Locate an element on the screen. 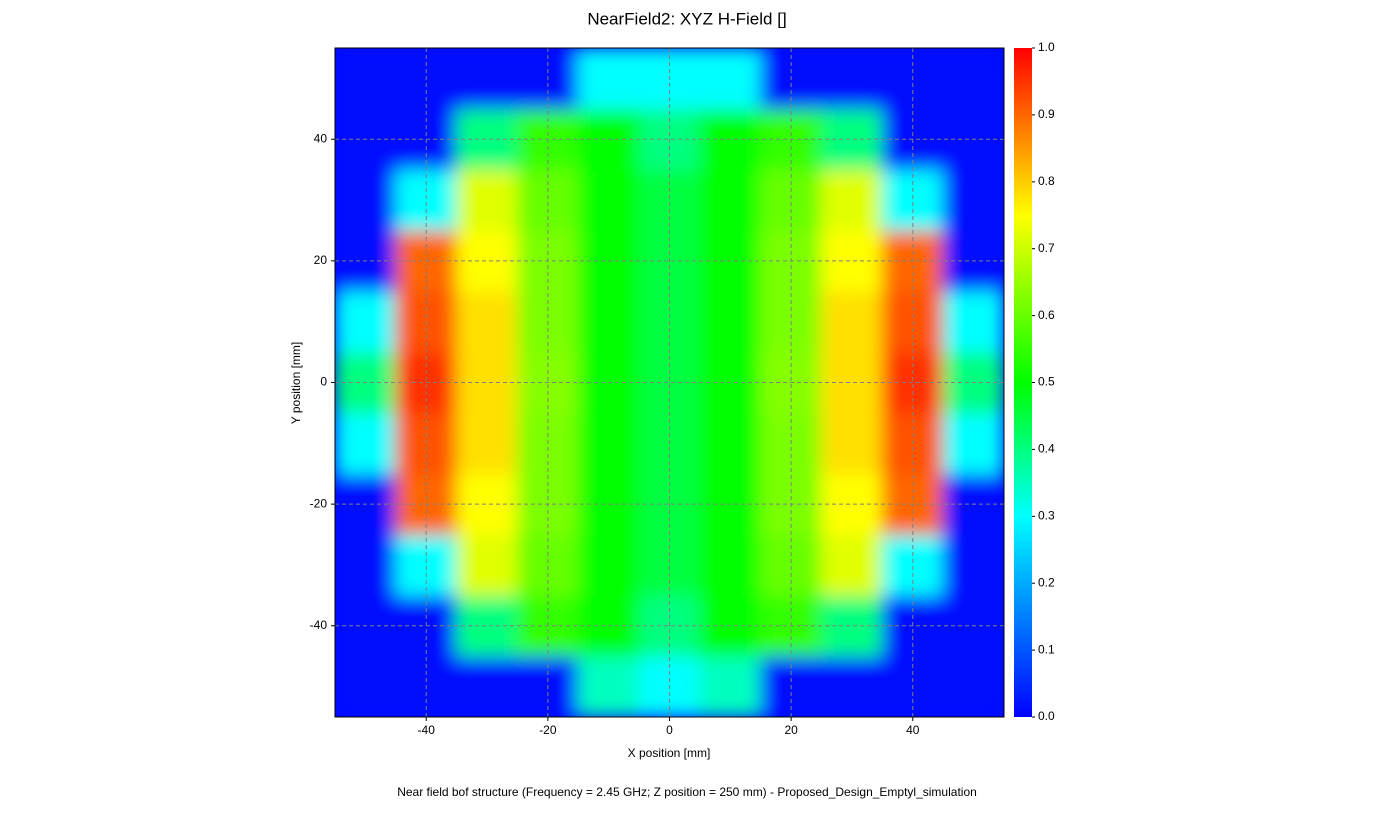 The image size is (1375, 815). colorbar-tick-label: 0.5 is located at coordinates (1046, 382).